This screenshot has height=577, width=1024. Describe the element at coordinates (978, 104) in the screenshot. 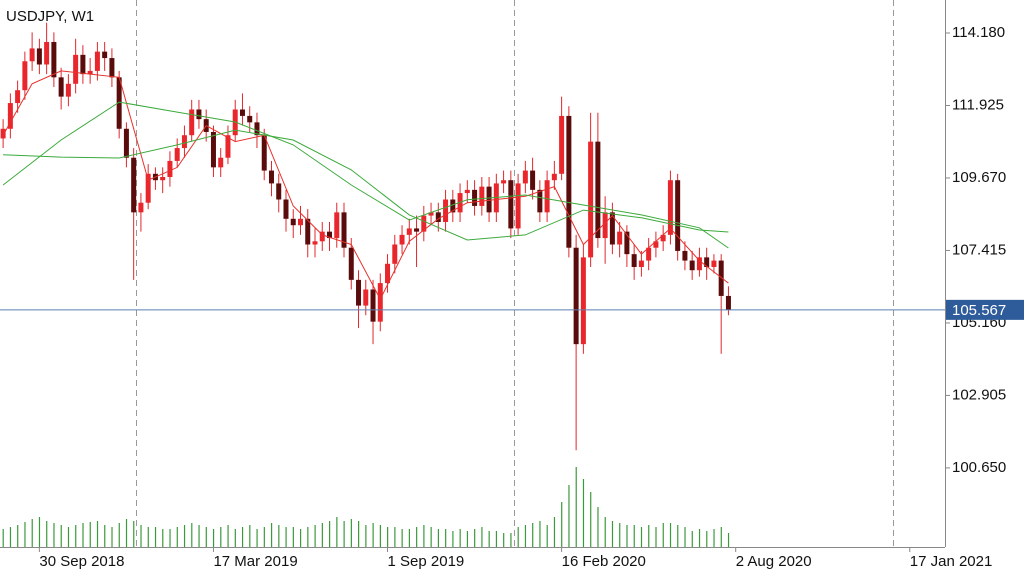

I see `y-tick-label: 111.925` at that location.